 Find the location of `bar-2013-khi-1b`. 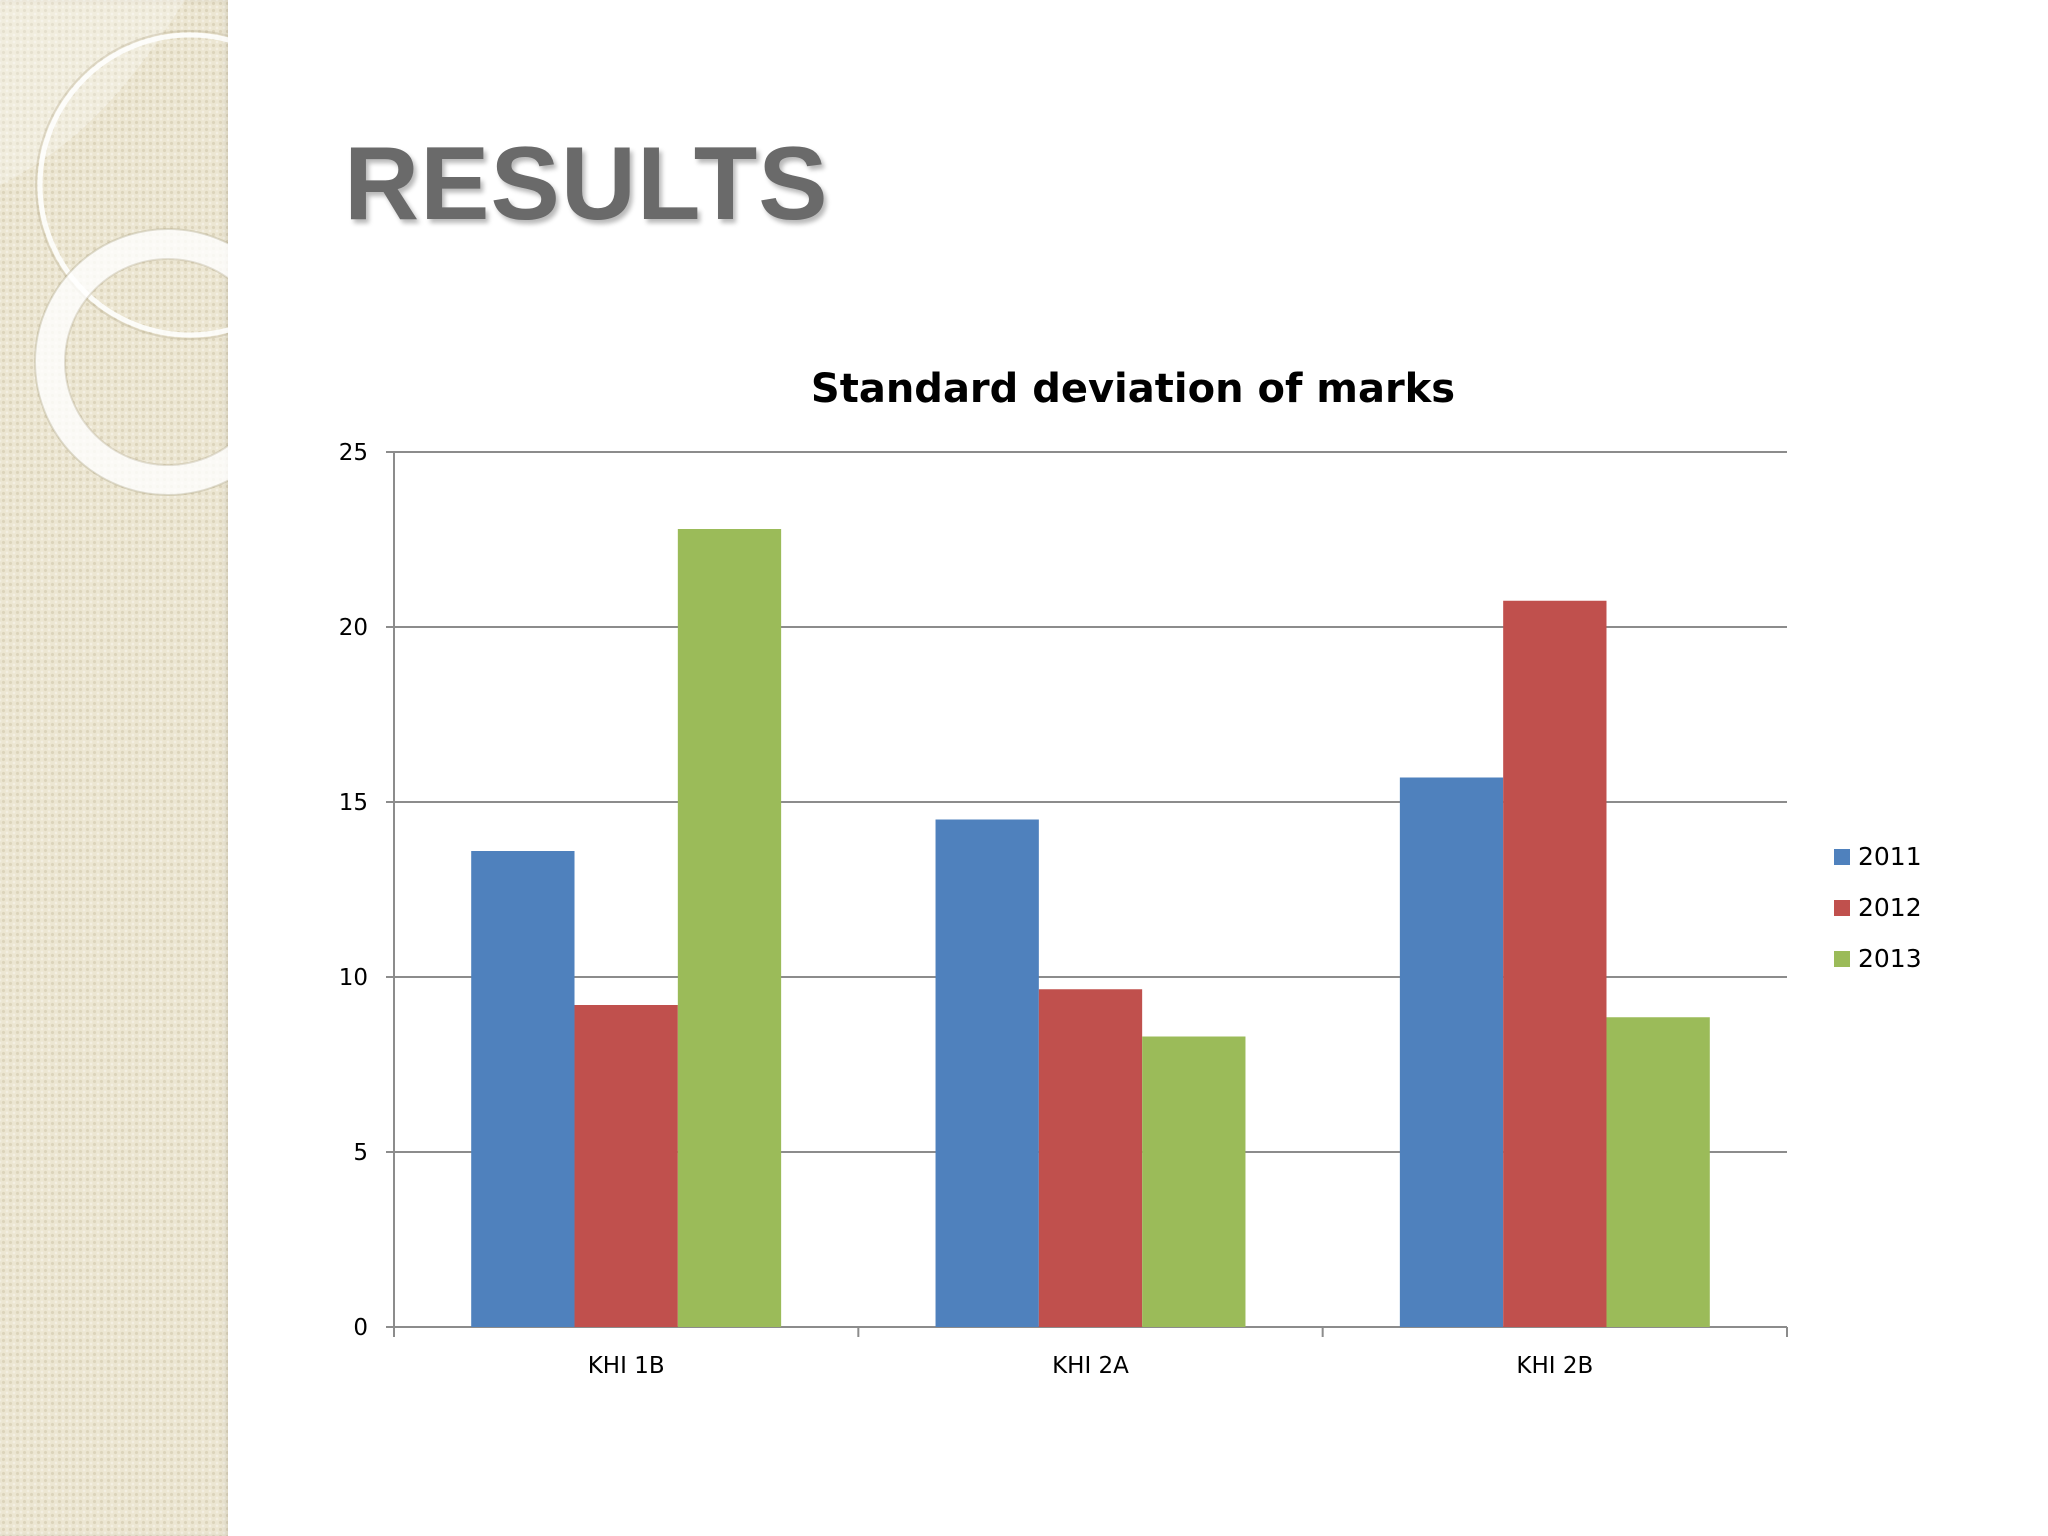

bar-2013-khi-1b is located at coordinates (729, 928).